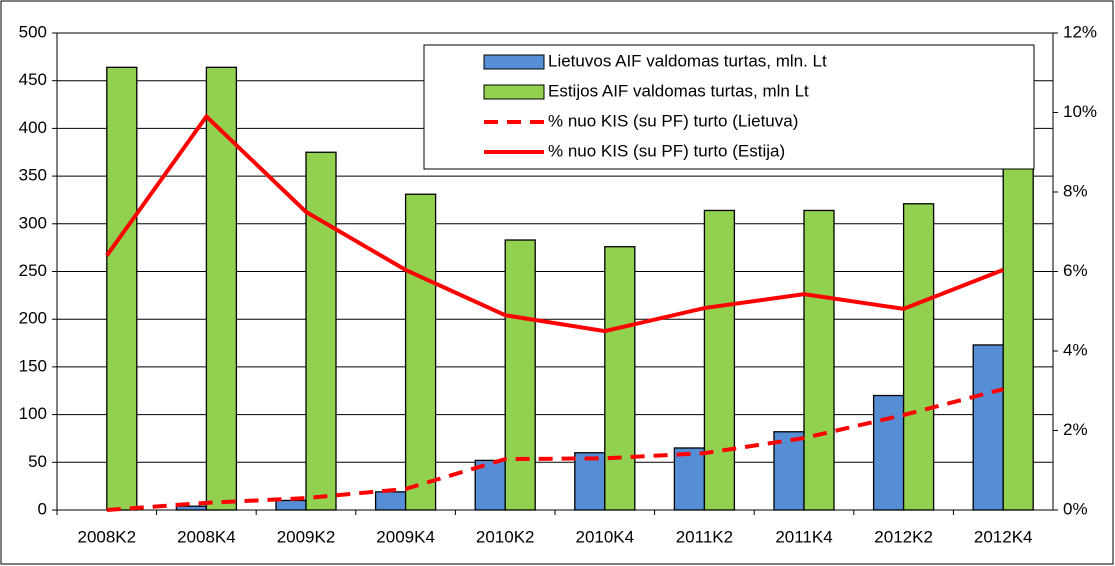 The width and height of the screenshot is (1115, 566). Describe the element at coordinates (704, 536) in the screenshot. I see `x-tick-label: 2011K2` at that location.